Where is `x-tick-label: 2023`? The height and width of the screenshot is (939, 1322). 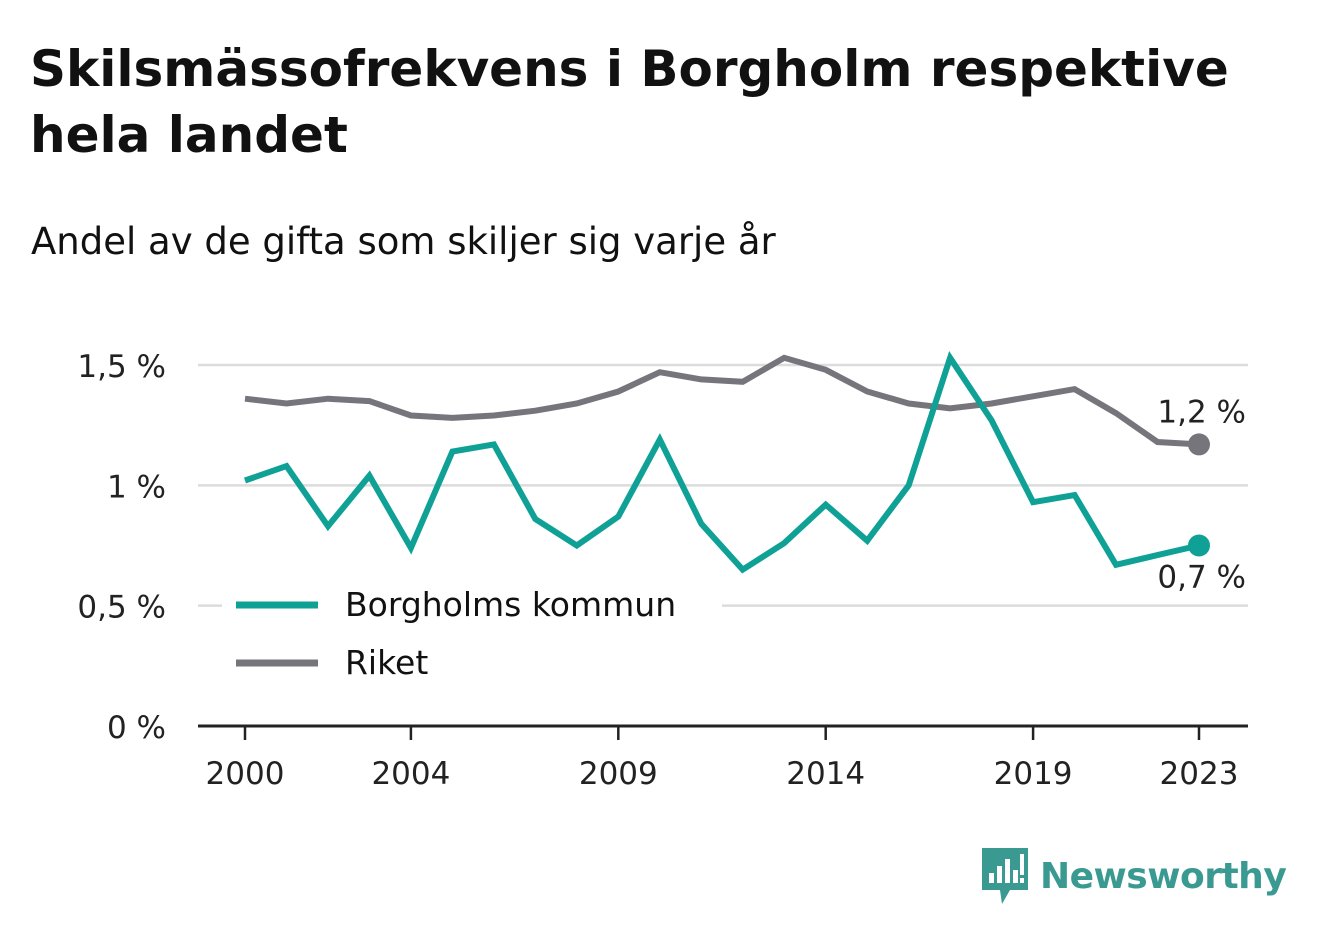 x-tick-label: 2023 is located at coordinates (1199, 774).